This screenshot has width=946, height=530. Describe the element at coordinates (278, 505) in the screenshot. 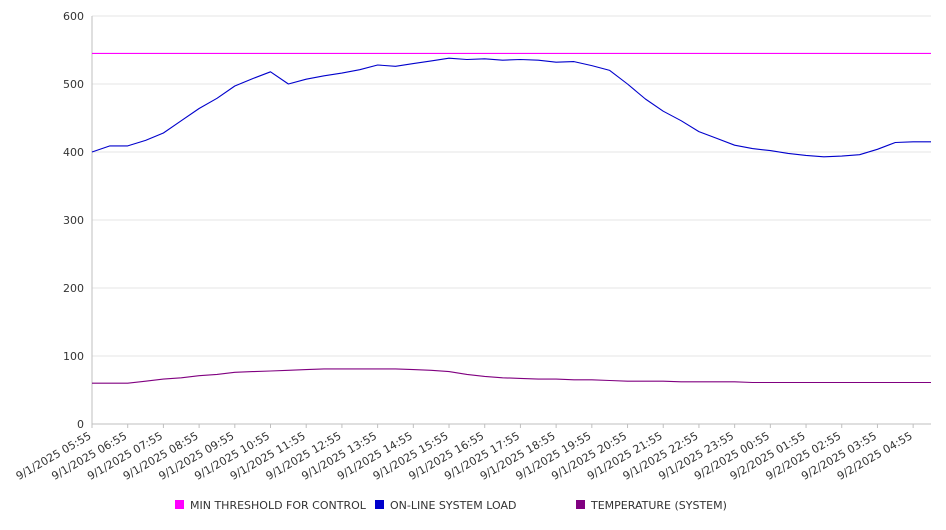

I see `legend-label: MIN THRESHOLD FOR CONTROL` at that location.